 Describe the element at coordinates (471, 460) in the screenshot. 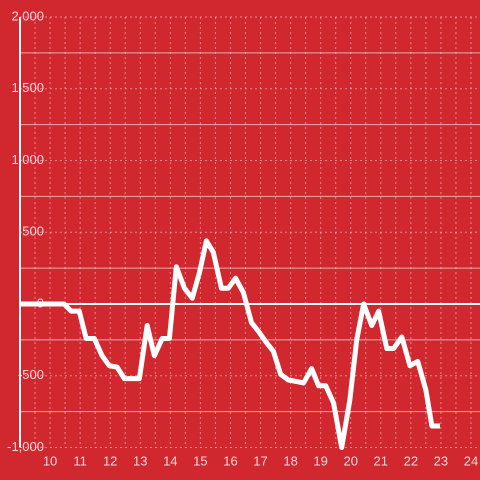

I see `x-tick-label: 24` at that location.